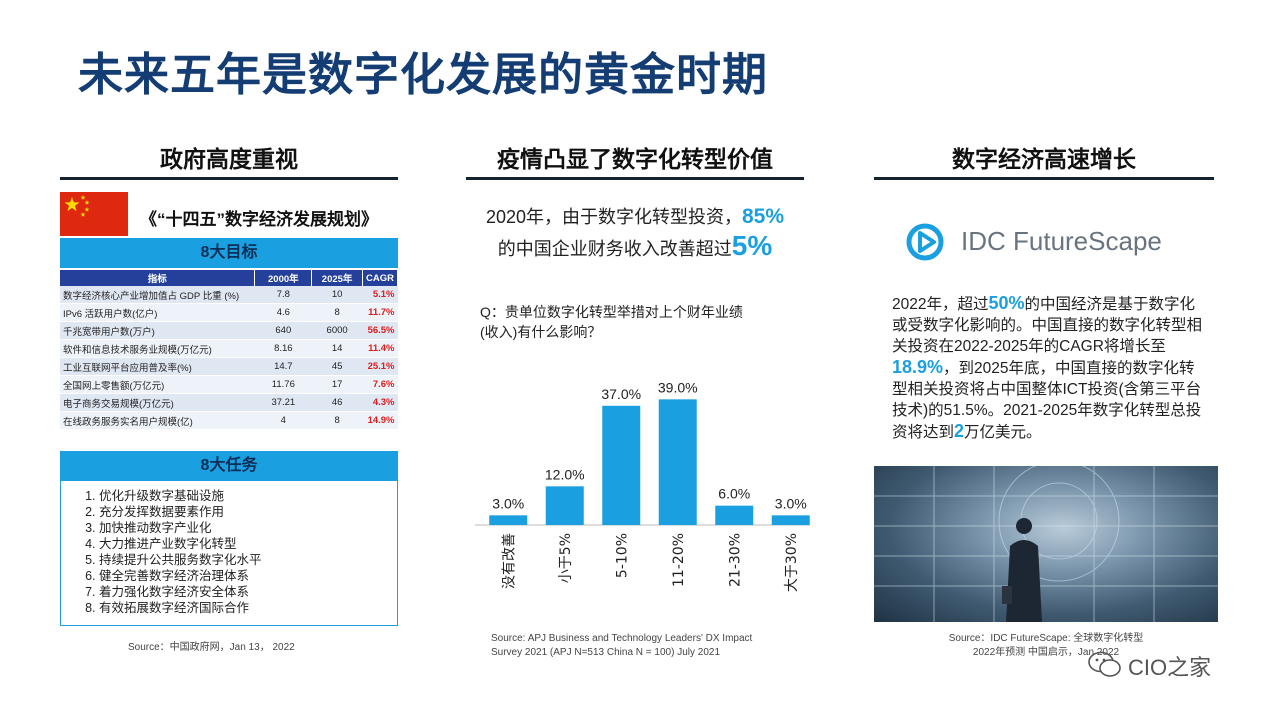 Image resolution: width=1280 pixels, height=720 pixels. What do you see at coordinates (734, 494) in the screenshot?
I see `data-label-4: 6.0%` at bounding box center [734, 494].